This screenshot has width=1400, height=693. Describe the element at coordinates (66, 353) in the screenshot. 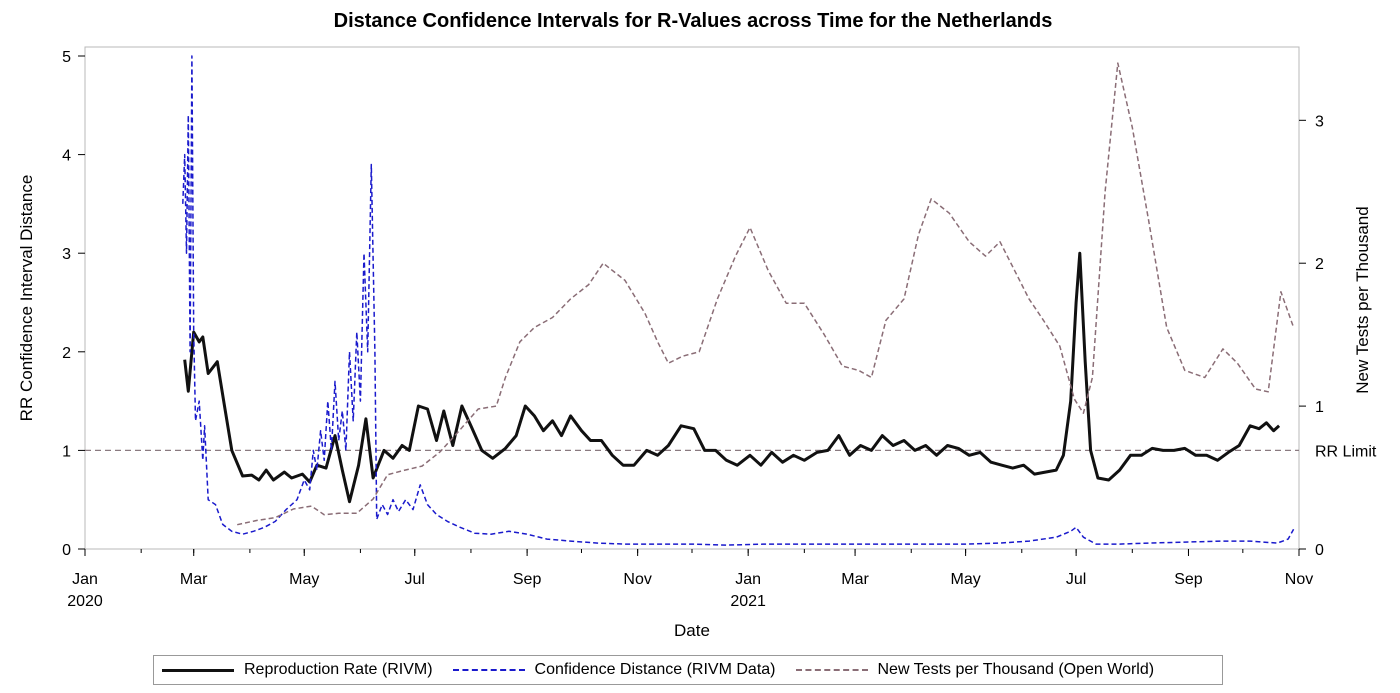

I see `y-tick-label: 2` at that location.